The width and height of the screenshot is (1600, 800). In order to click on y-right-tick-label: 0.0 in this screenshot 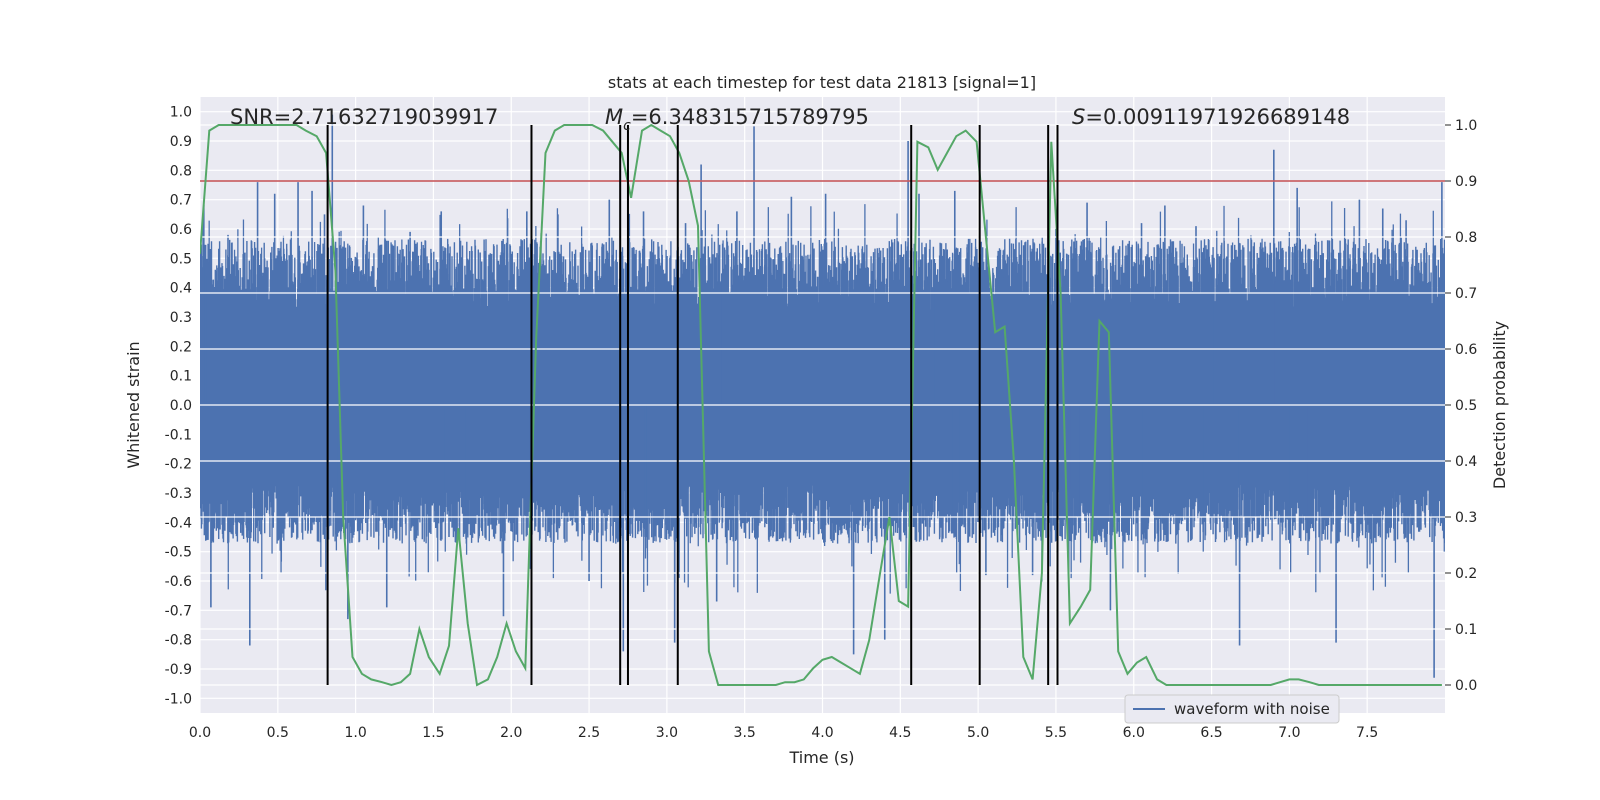, I will do `click(1466, 686)`.